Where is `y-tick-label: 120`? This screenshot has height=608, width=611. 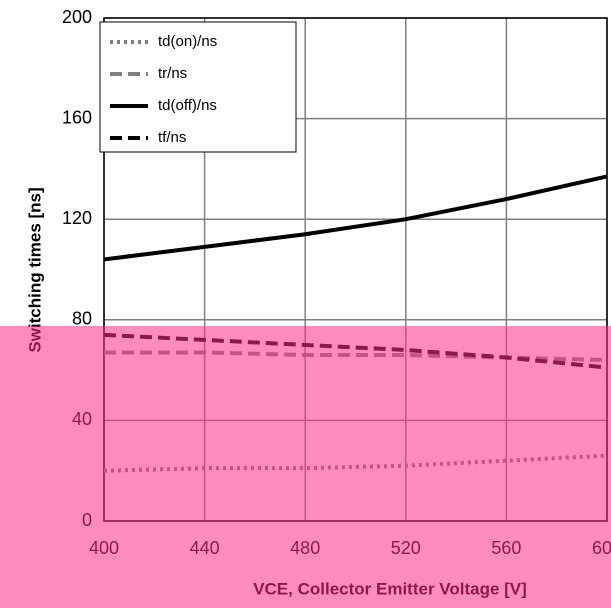 y-tick-label: 120 is located at coordinates (77, 218).